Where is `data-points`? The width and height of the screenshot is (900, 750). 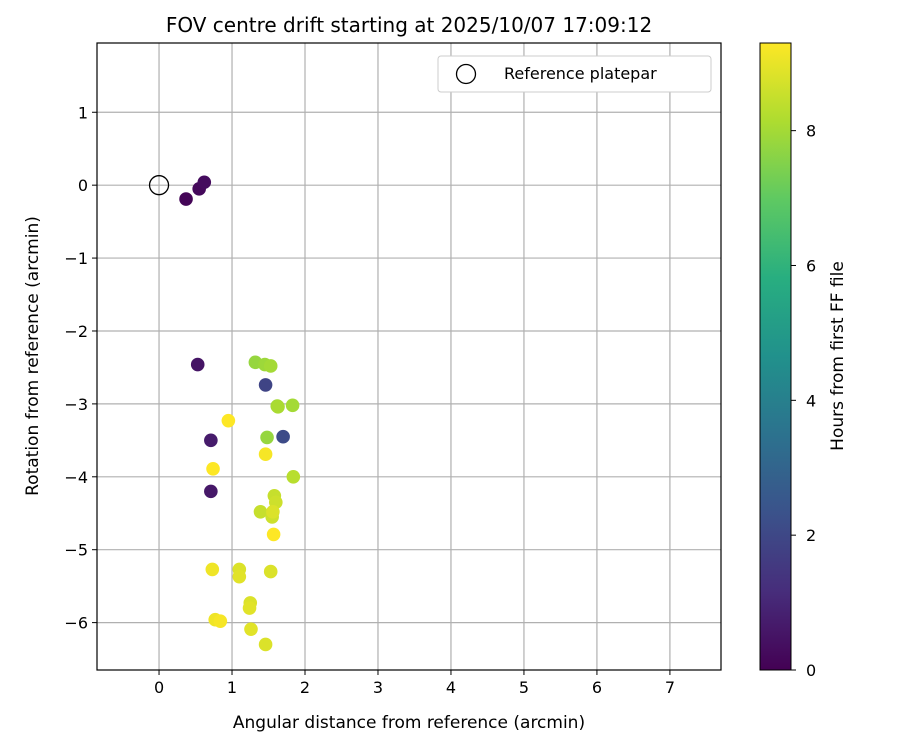
data-points is located at coordinates (240, 413).